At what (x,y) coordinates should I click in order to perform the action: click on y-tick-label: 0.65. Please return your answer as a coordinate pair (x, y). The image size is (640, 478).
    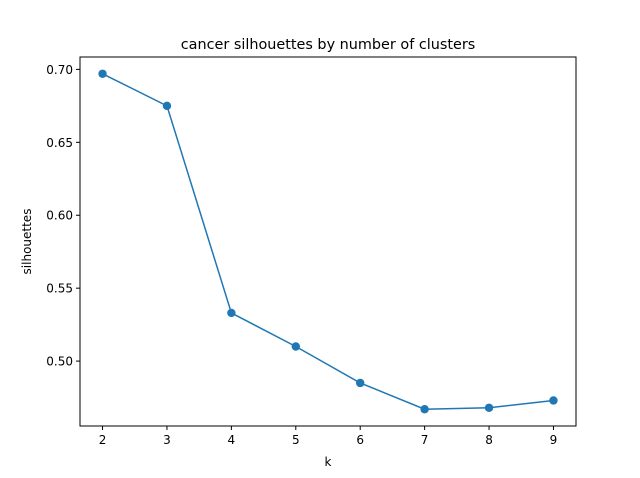
    Looking at the image, I should click on (59, 143).